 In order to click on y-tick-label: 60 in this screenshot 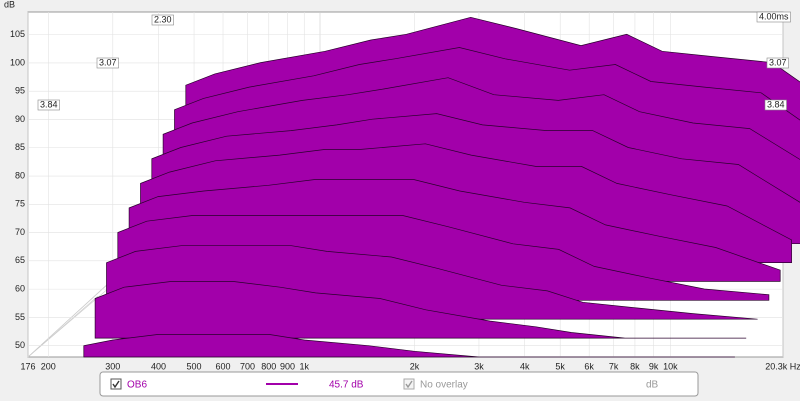, I will do `click(20, 289)`.